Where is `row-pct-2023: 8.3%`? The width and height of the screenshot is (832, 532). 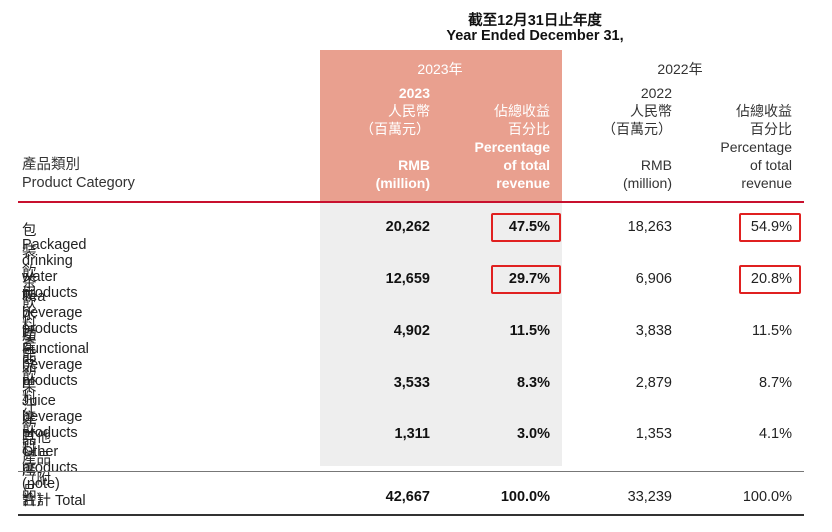 row-pct-2023: 8.3% is located at coordinates (533, 383).